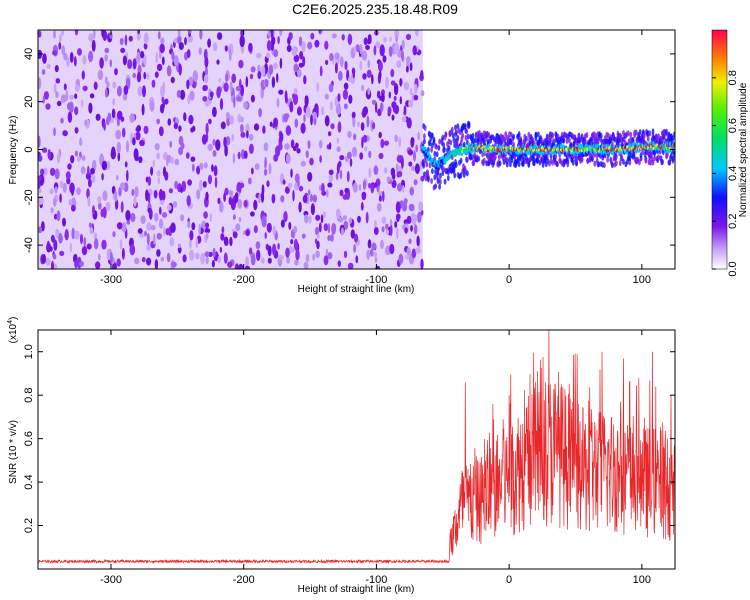  Describe the element at coordinates (29, 149) in the screenshot. I see `spectrogram-y-tick-label: 0` at that location.